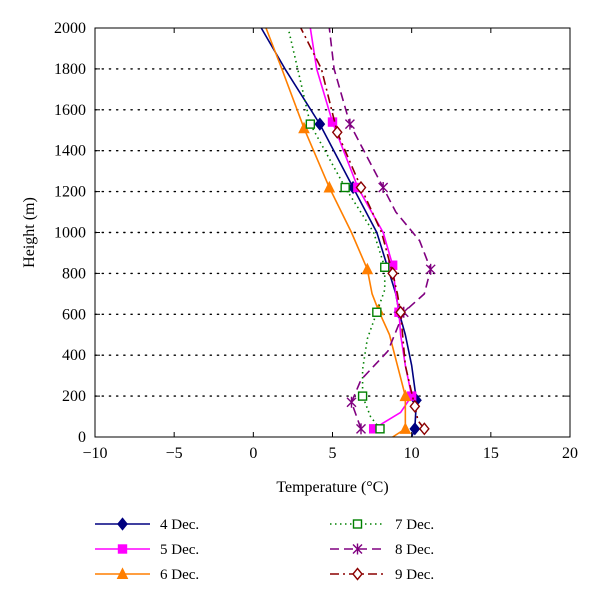 The height and width of the screenshot is (606, 600). Describe the element at coordinates (74, 396) in the screenshot. I see `y-tick-label: 200` at that location.